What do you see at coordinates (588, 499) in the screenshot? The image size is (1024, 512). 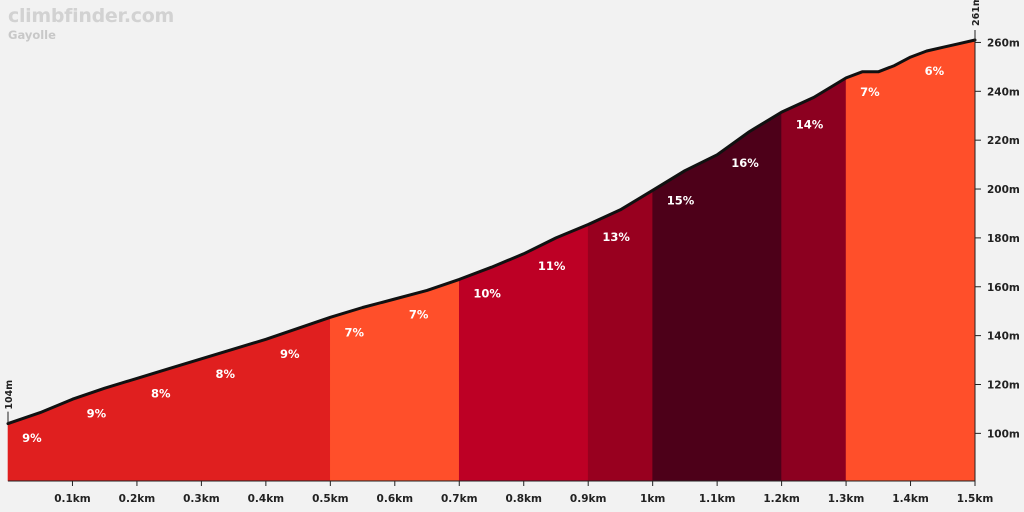 I see `x-tick-label: 0.9km` at bounding box center [588, 499].